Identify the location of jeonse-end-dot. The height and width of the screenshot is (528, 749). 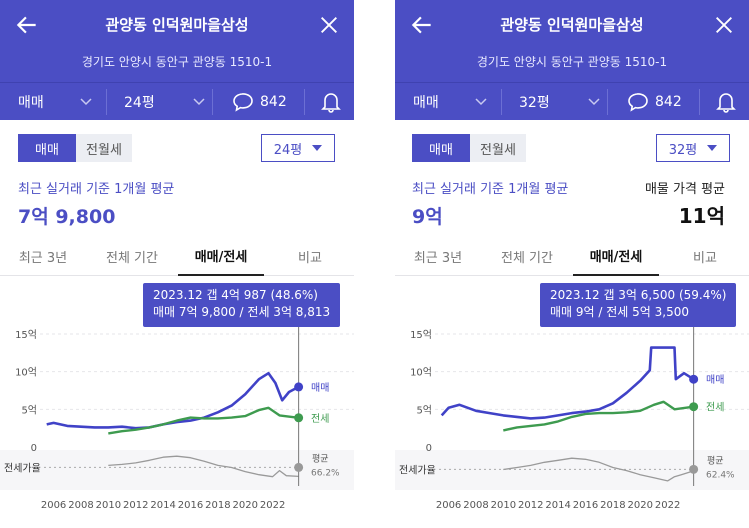
(694, 407).